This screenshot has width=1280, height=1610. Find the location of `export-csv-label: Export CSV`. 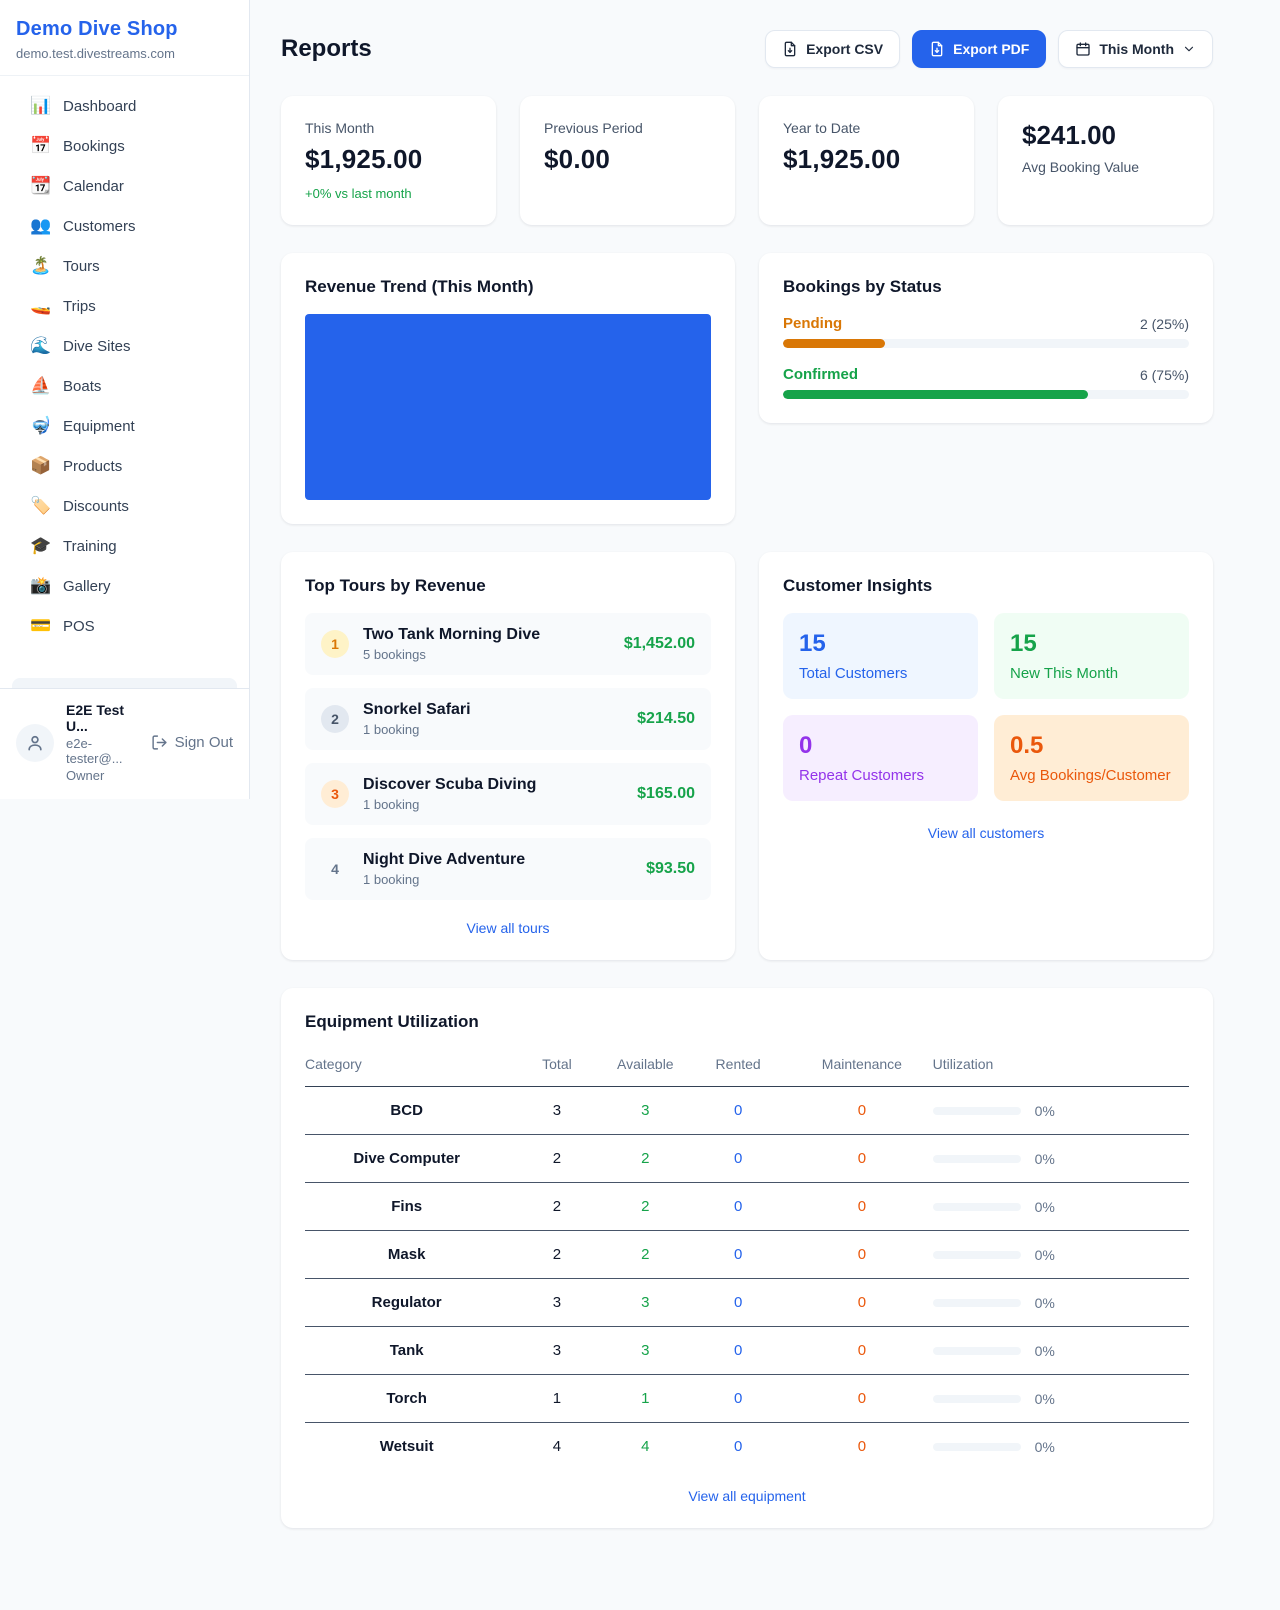

export-csv-label: Export CSV is located at coordinates (845, 49).